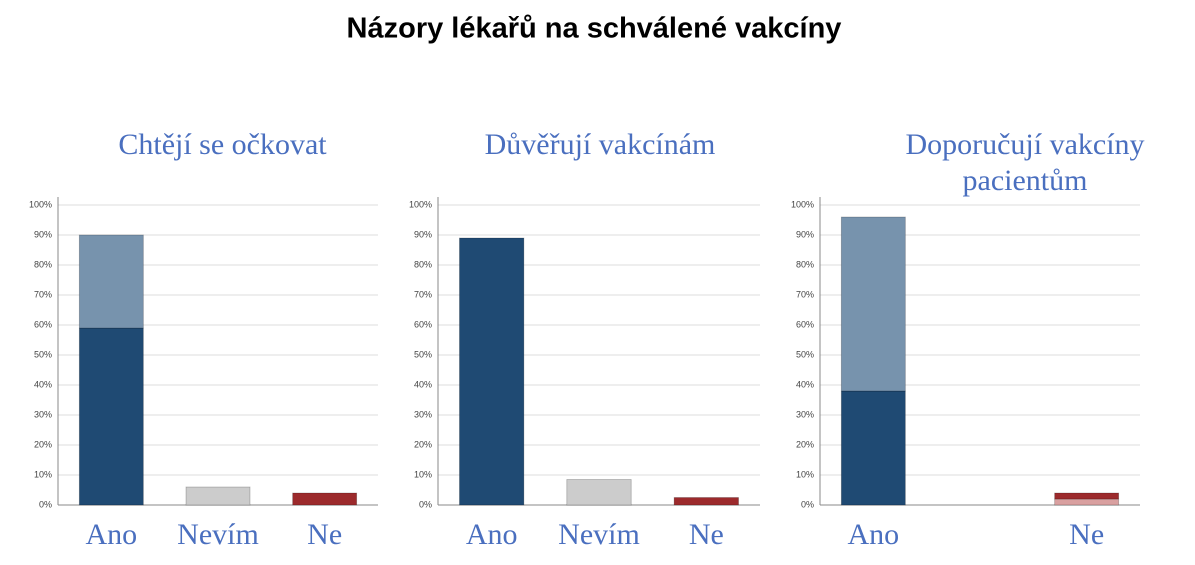 The image size is (1195, 565). I want to click on chart-subtitle: Doporučují vakcíny pacientům, so click(1025, 162).